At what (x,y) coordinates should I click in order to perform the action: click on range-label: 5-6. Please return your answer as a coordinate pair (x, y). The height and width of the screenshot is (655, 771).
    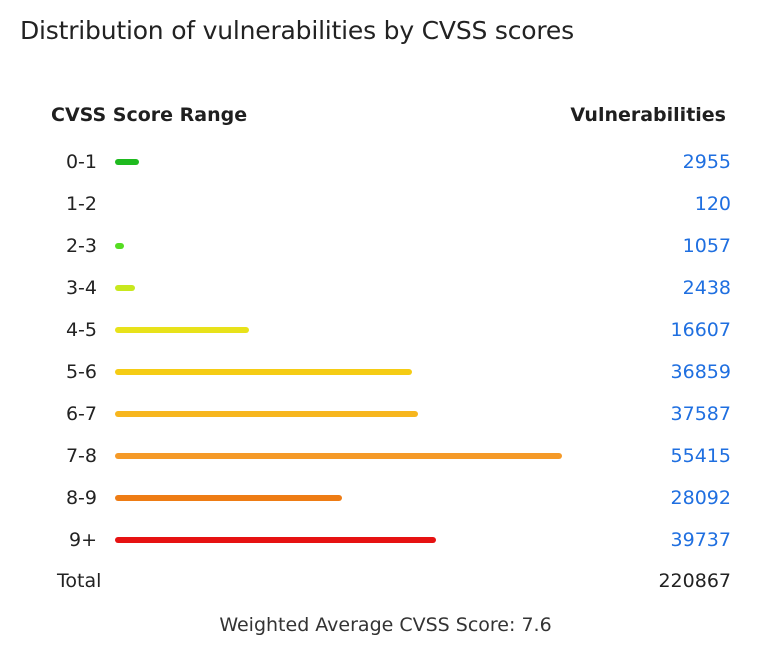
    Looking at the image, I should click on (81, 372).